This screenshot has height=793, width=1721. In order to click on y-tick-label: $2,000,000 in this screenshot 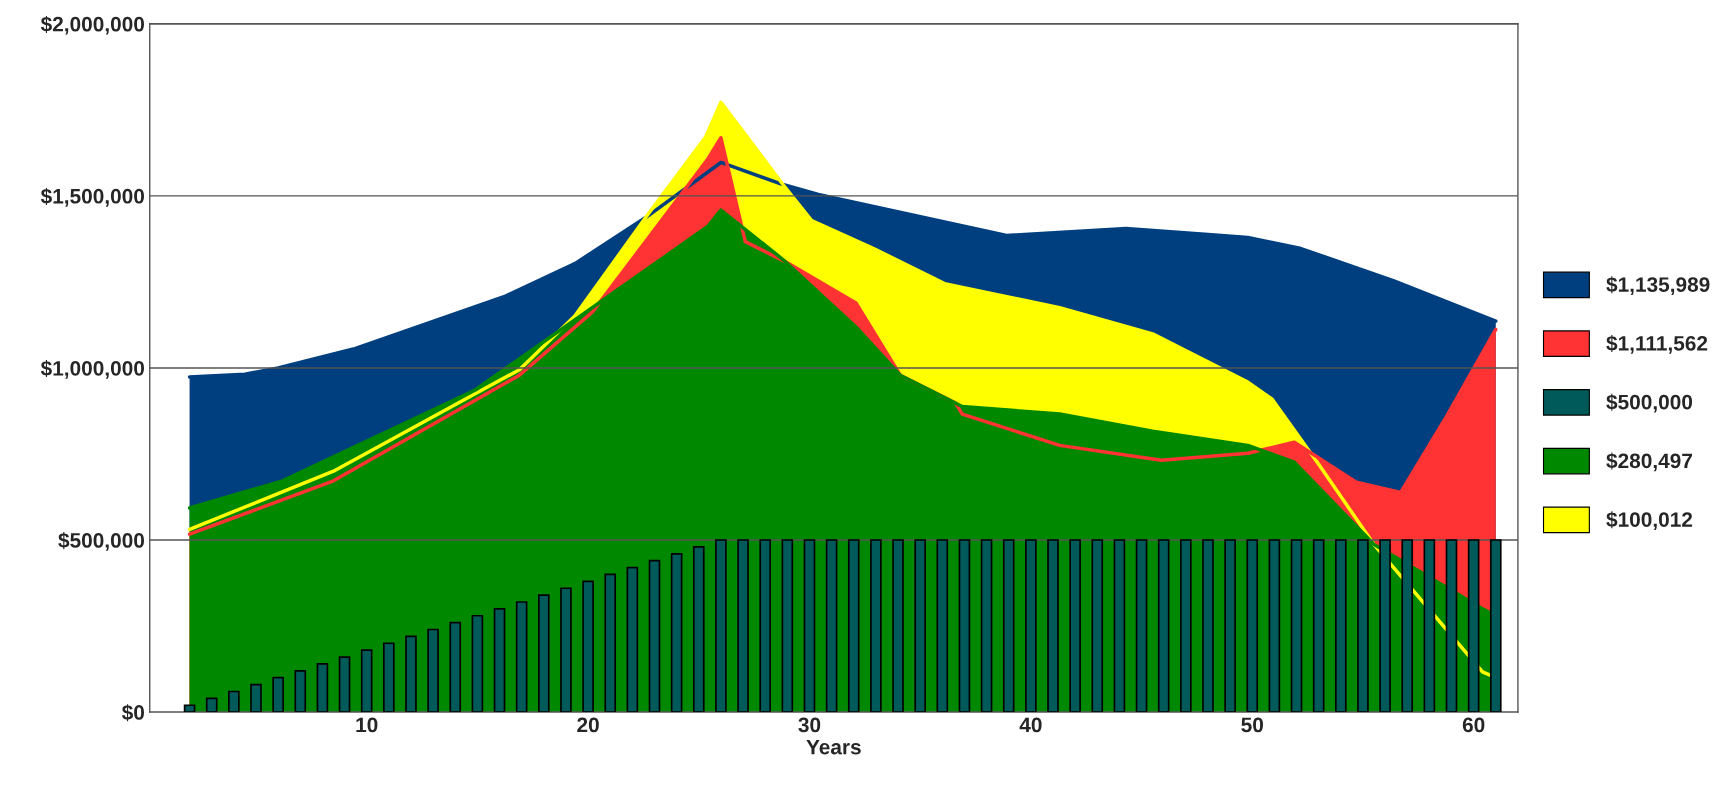, I will do `click(92, 25)`.